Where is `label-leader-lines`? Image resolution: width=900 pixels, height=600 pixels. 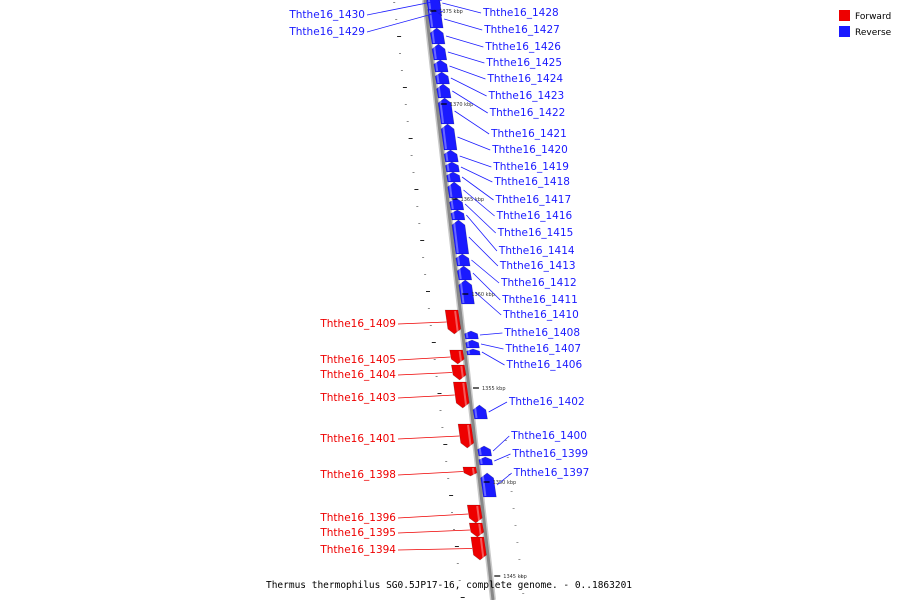
label-leader-lines is located at coordinates (439, 275).